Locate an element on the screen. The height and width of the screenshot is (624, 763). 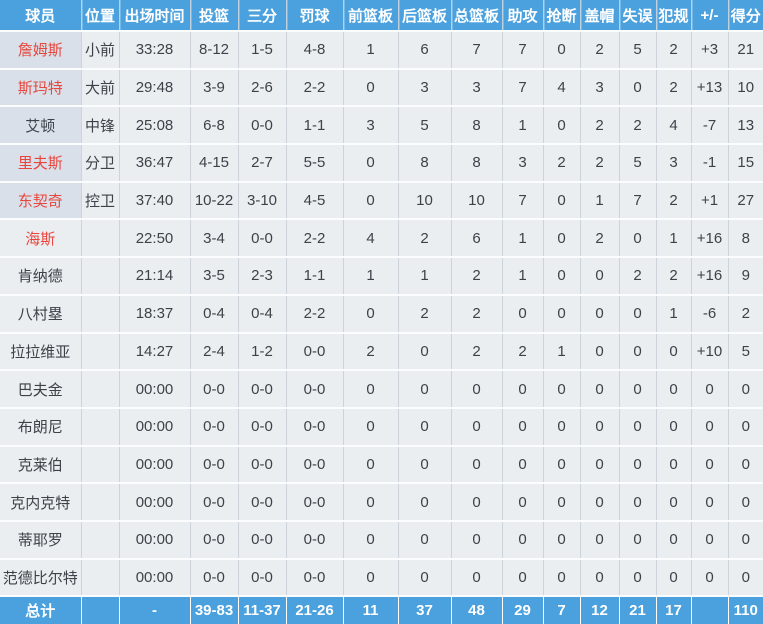
total-cell-oreb: 11 is located at coordinates (370, 609).